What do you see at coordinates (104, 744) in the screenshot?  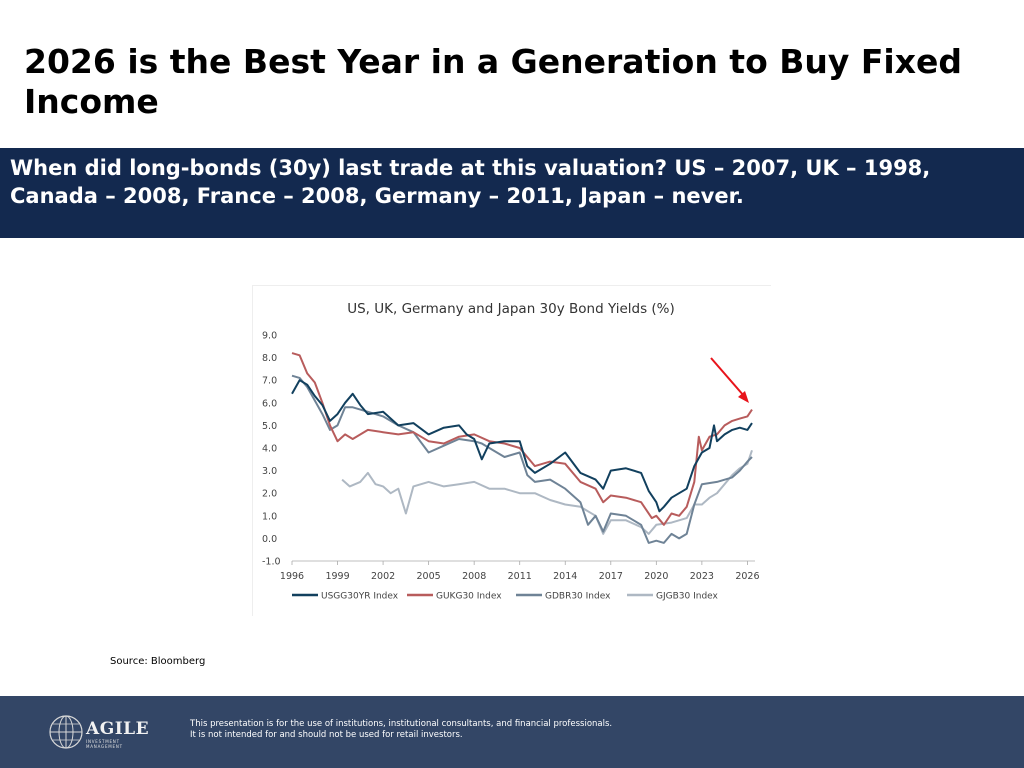 I see `logo-subtext: INVESTMENT MANAGEMENT` at bounding box center [104, 744].